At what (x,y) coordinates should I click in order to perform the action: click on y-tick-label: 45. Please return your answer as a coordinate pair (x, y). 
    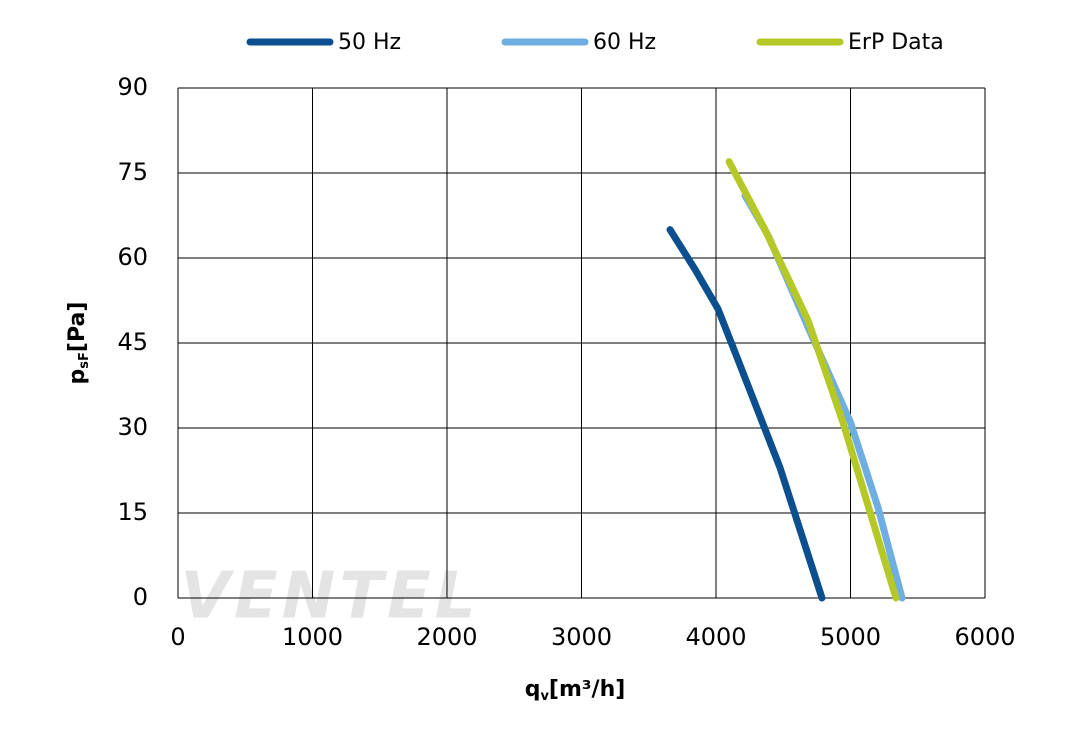
    Looking at the image, I should click on (132, 342).